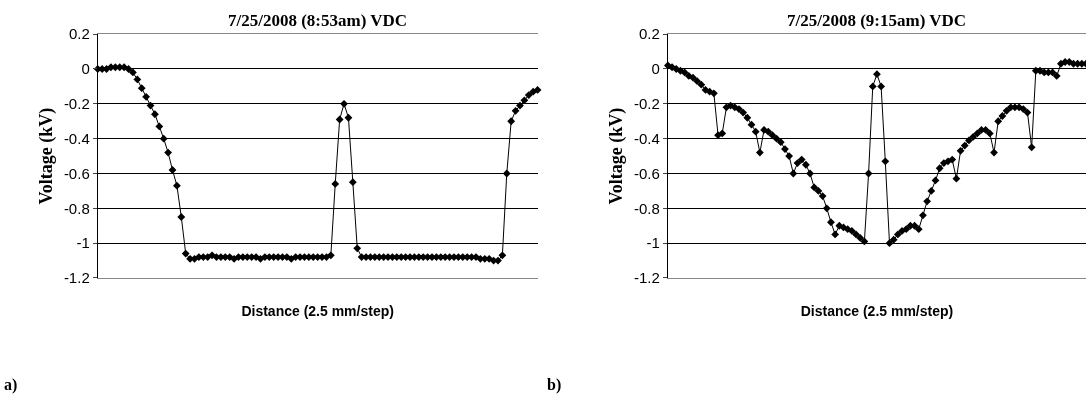  Describe the element at coordinates (11, 385) in the screenshot. I see `text: a)` at that location.